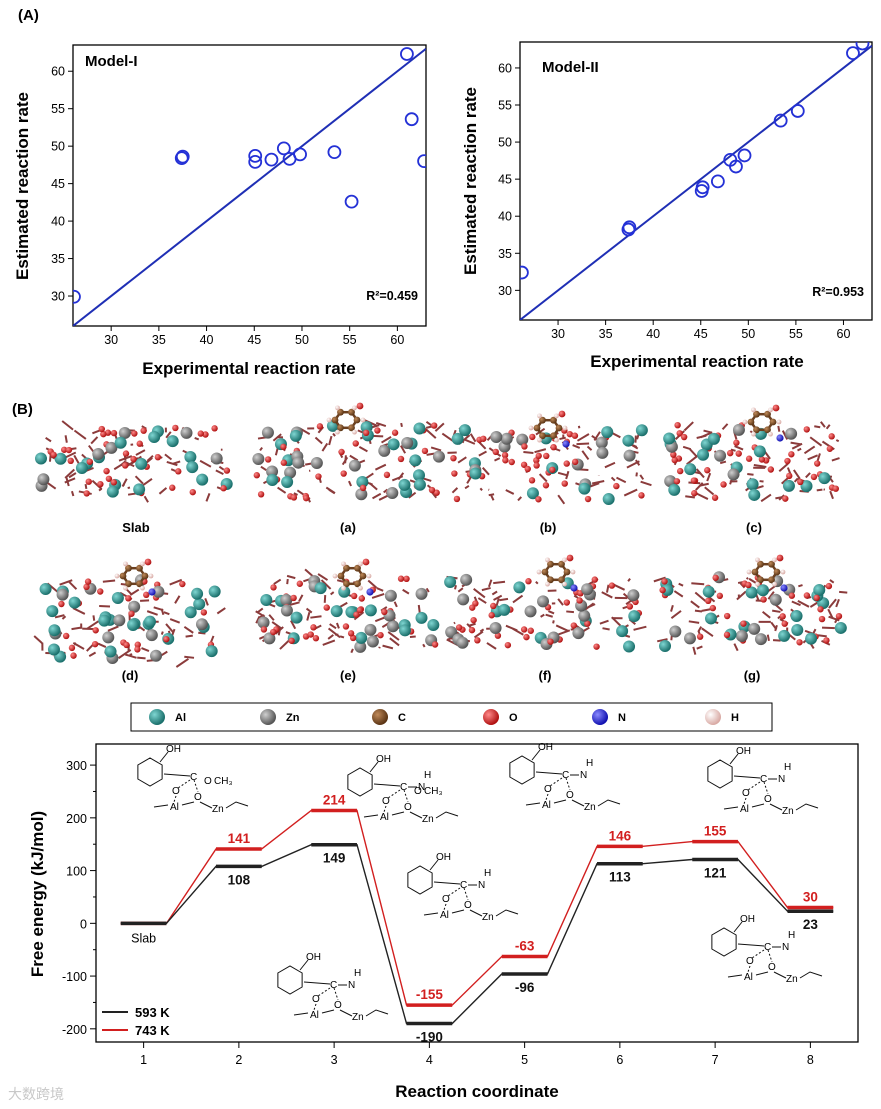  Describe the element at coordinates (180, 718) in the screenshot. I see `atom-legend-label: Al` at that location.